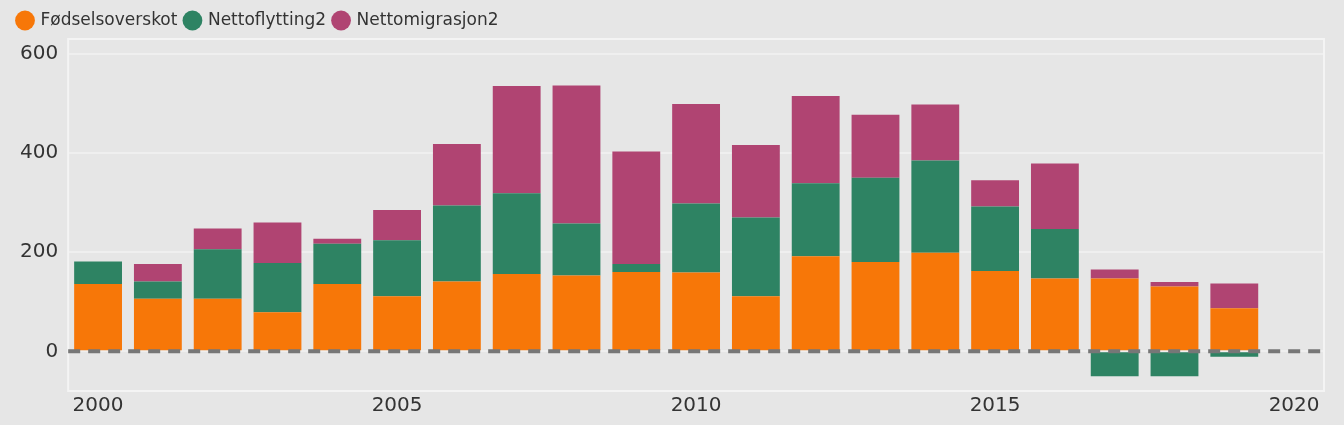 This screenshot has height=425, width=1344. Describe the element at coordinates (39, 250) in the screenshot. I see `y-tick-label: 200` at that location.